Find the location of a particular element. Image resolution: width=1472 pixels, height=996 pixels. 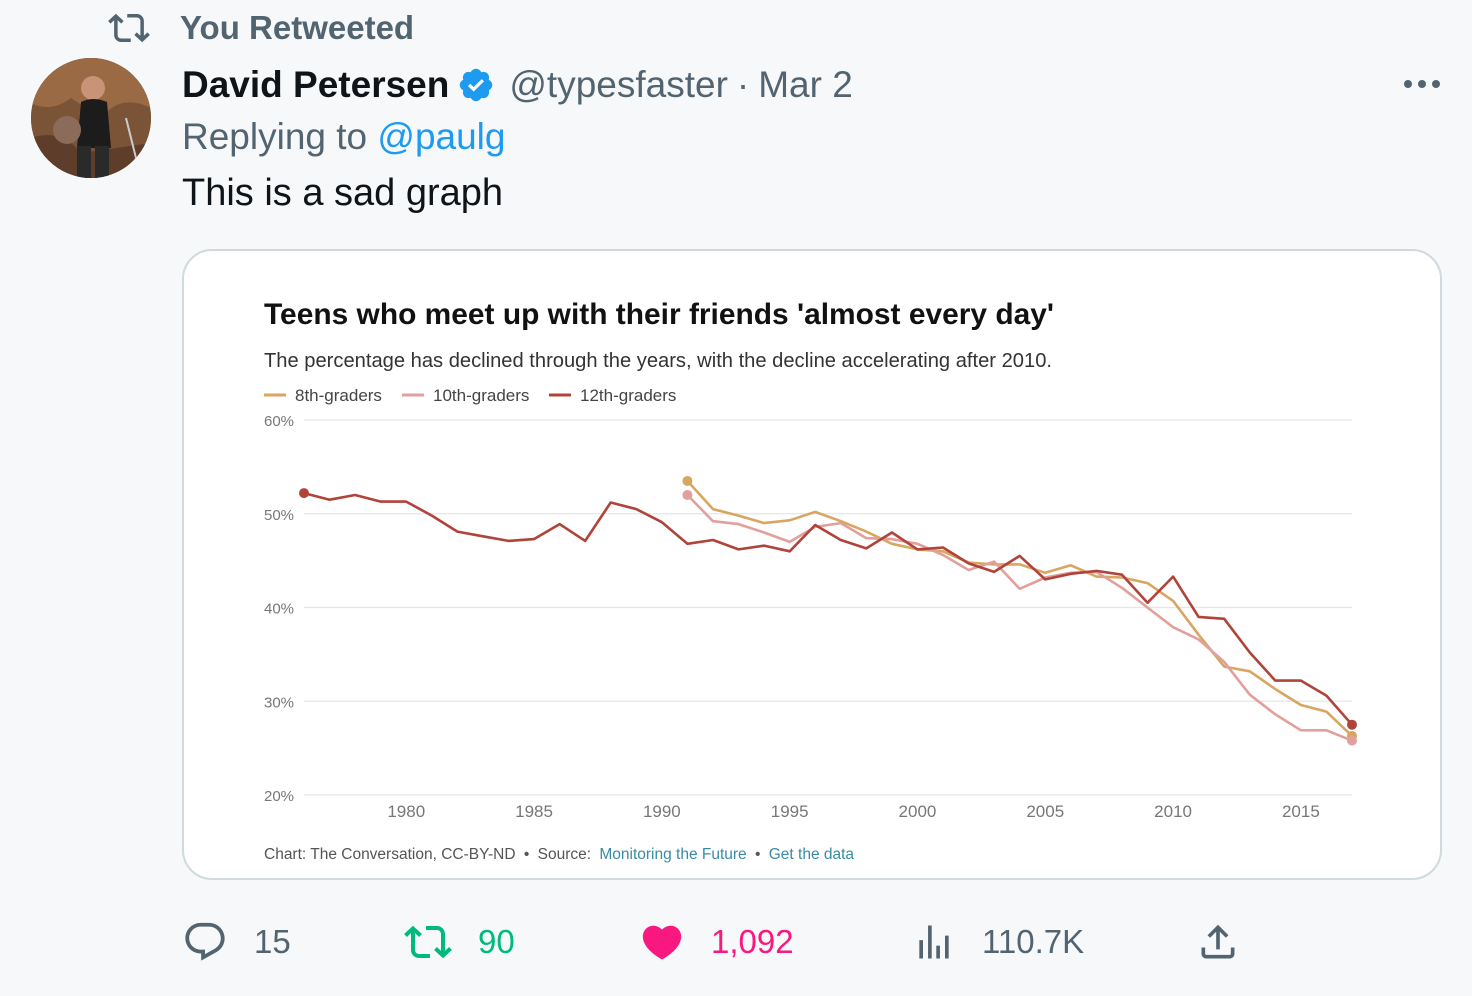

get-data-link: Get the data is located at coordinates (812, 854).